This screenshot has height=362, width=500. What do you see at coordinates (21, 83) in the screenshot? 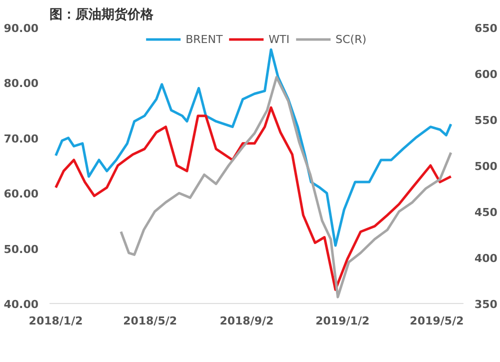
I see `y-tick-label: 80.00` at bounding box center [21, 83].